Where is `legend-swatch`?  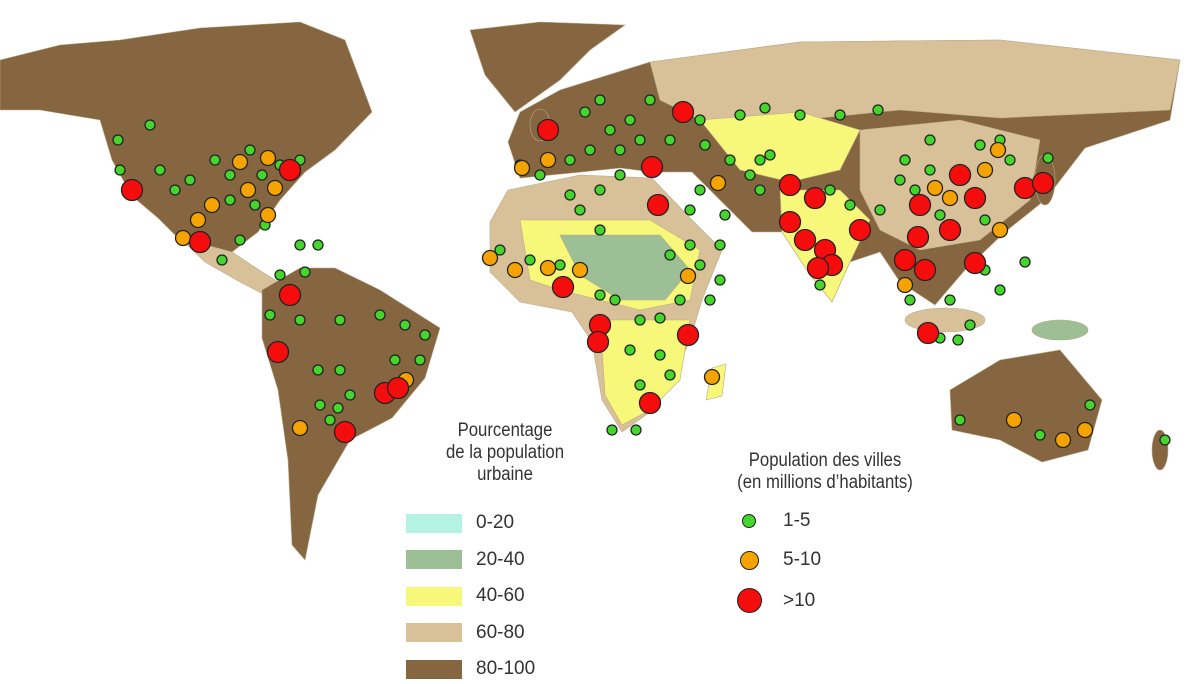 legend-swatch is located at coordinates (434, 669).